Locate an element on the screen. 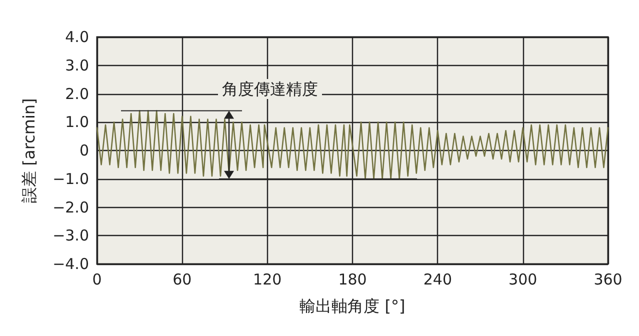  y-tick-label: 4.0 is located at coordinates (77, 37).